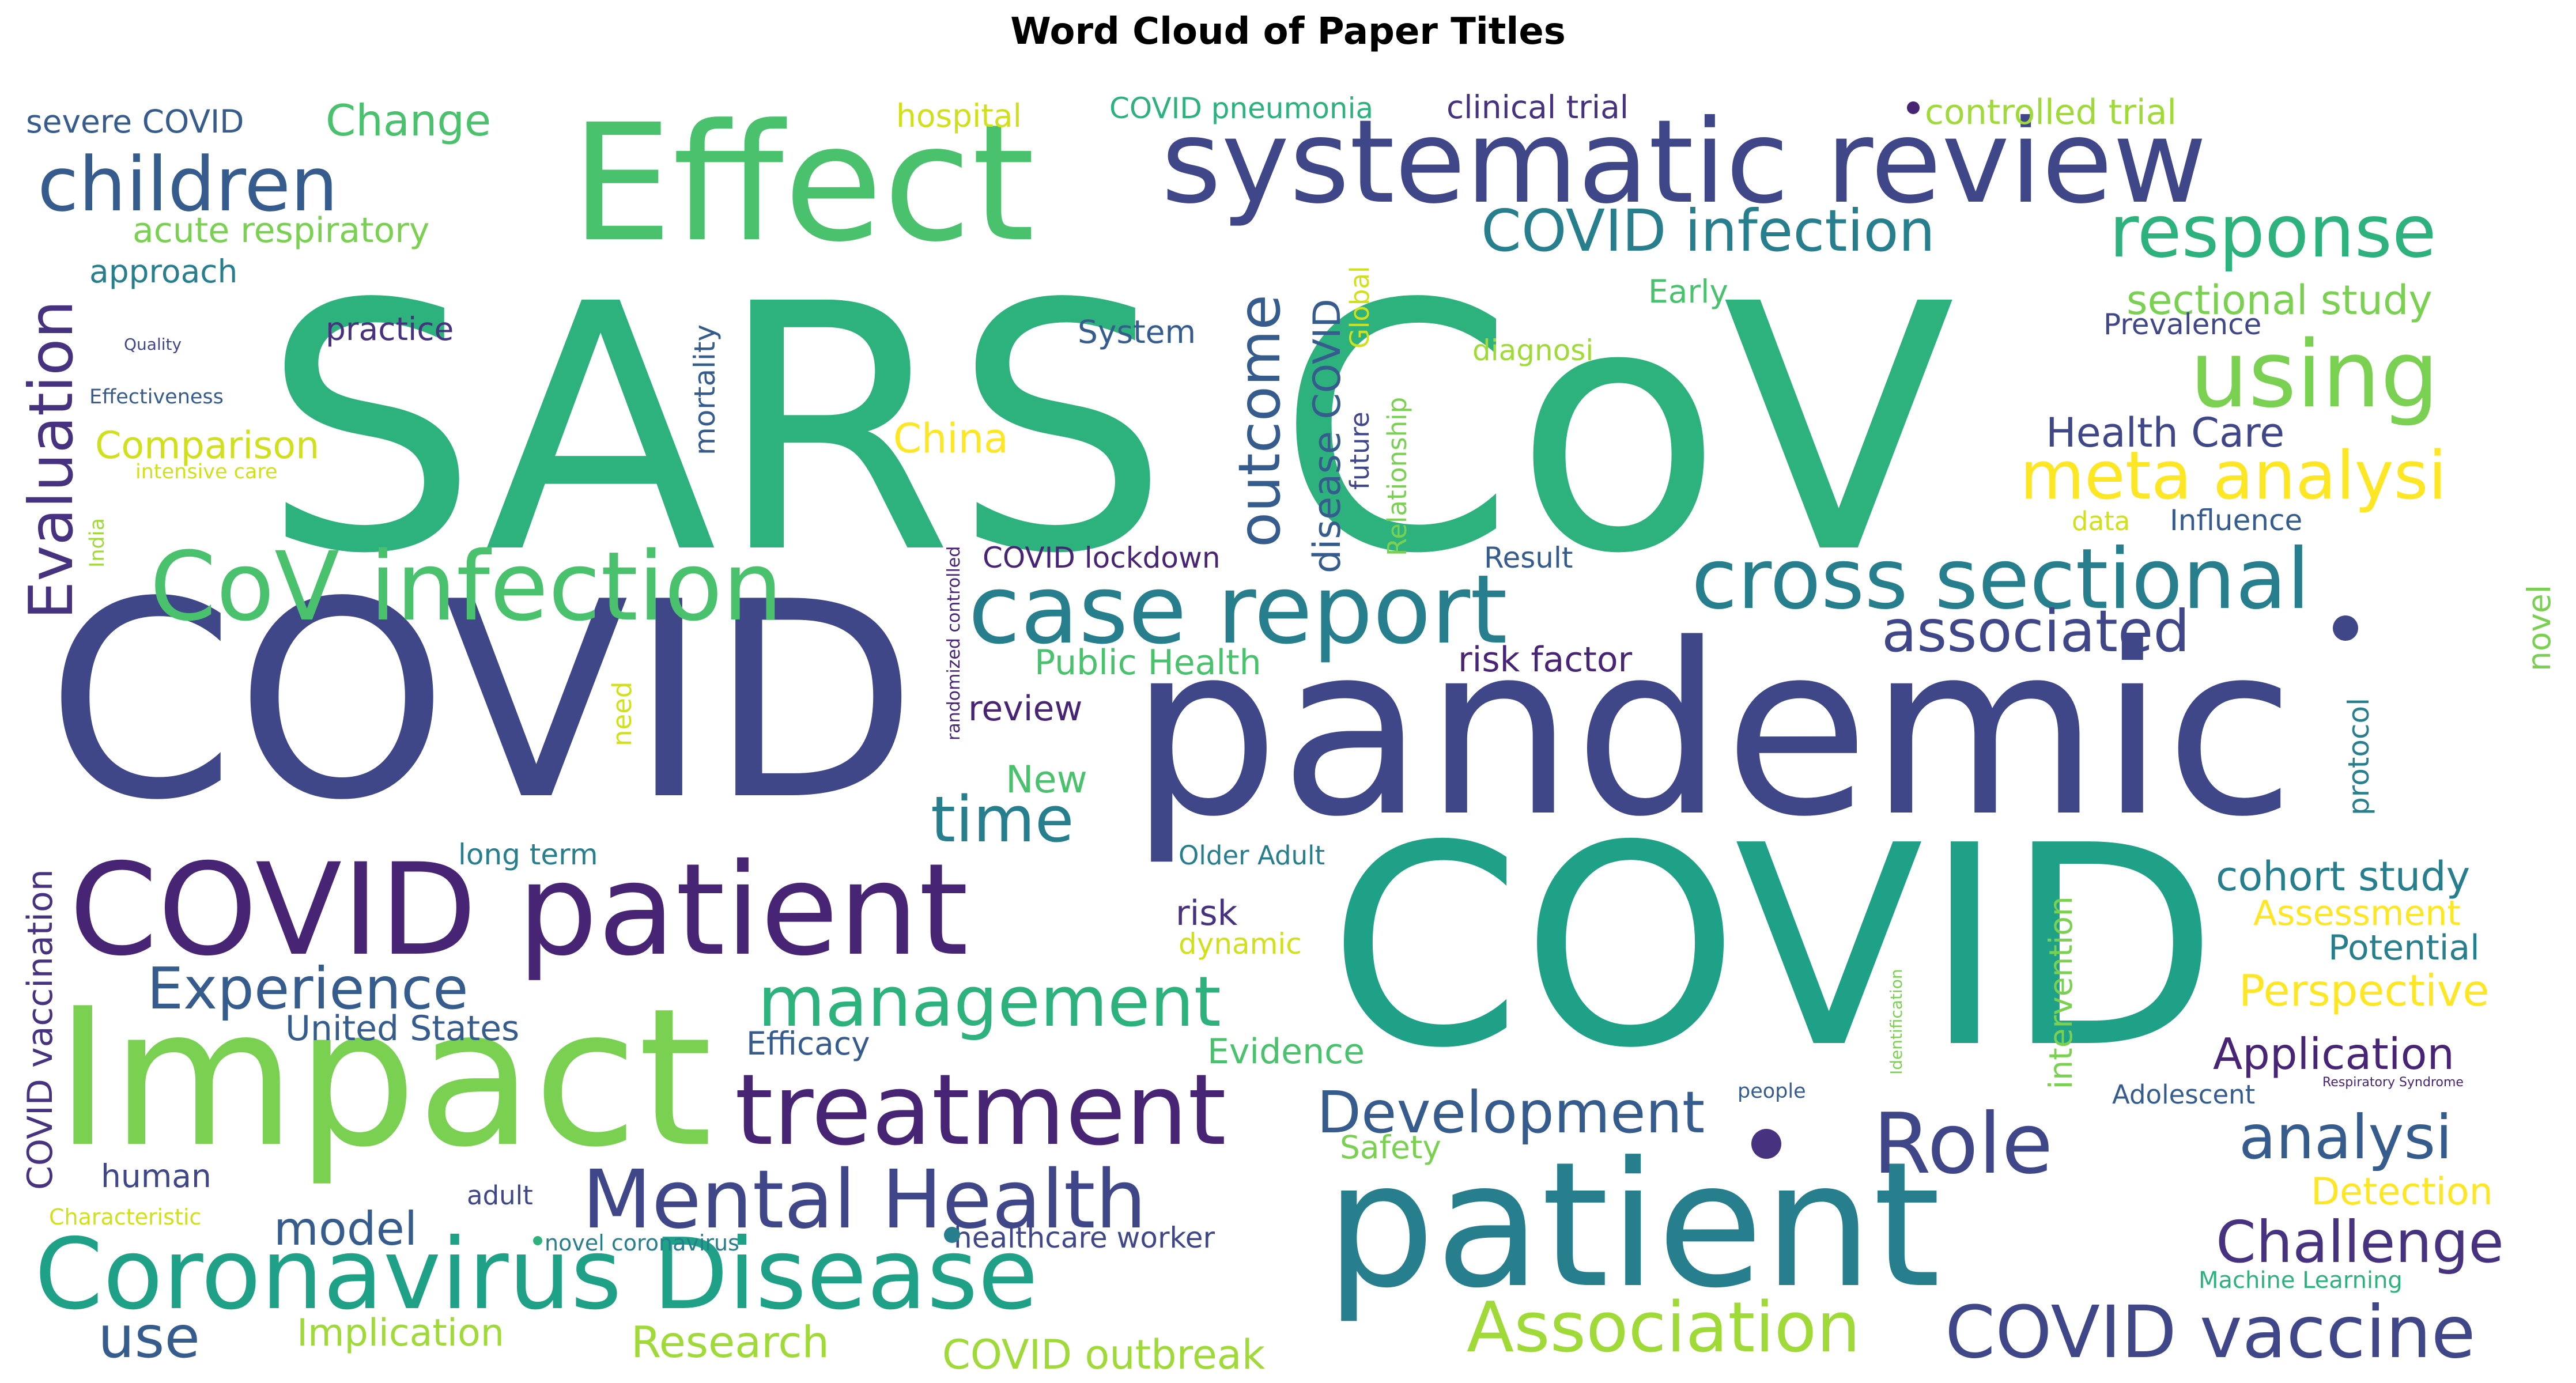  What do you see at coordinates (2402, 1192) in the screenshot?
I see `word-detection: Detection` at bounding box center [2402, 1192].